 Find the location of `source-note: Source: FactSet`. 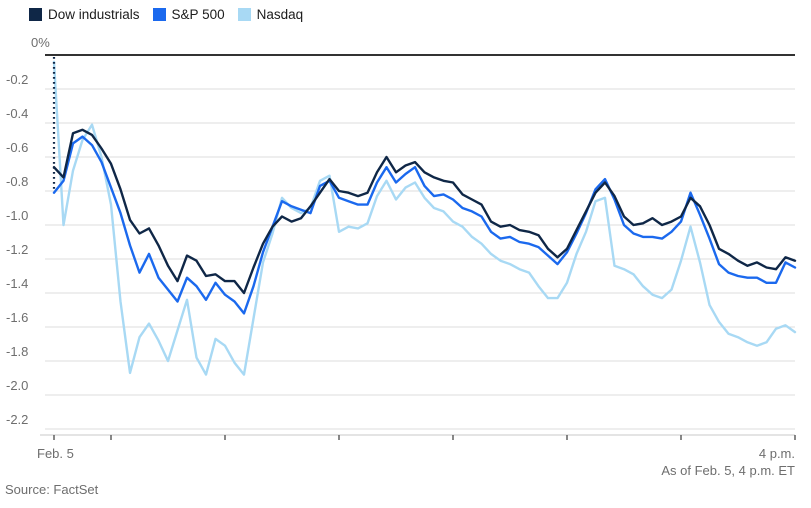

source-note: Source: FactSet is located at coordinates (52, 489).